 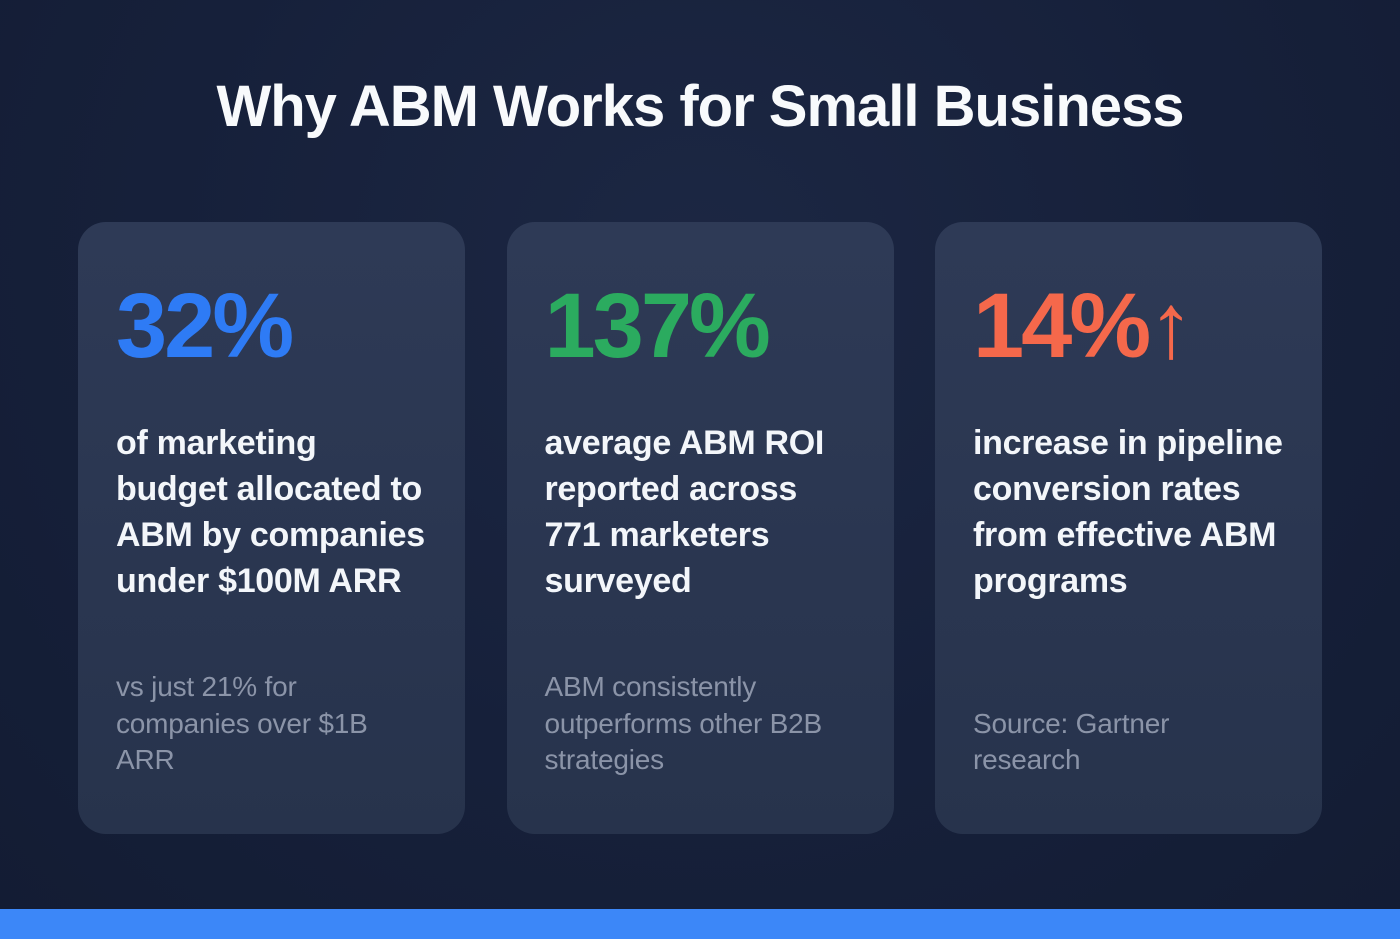 What do you see at coordinates (700, 924) in the screenshot?
I see `bottom-accent-bar` at bounding box center [700, 924].